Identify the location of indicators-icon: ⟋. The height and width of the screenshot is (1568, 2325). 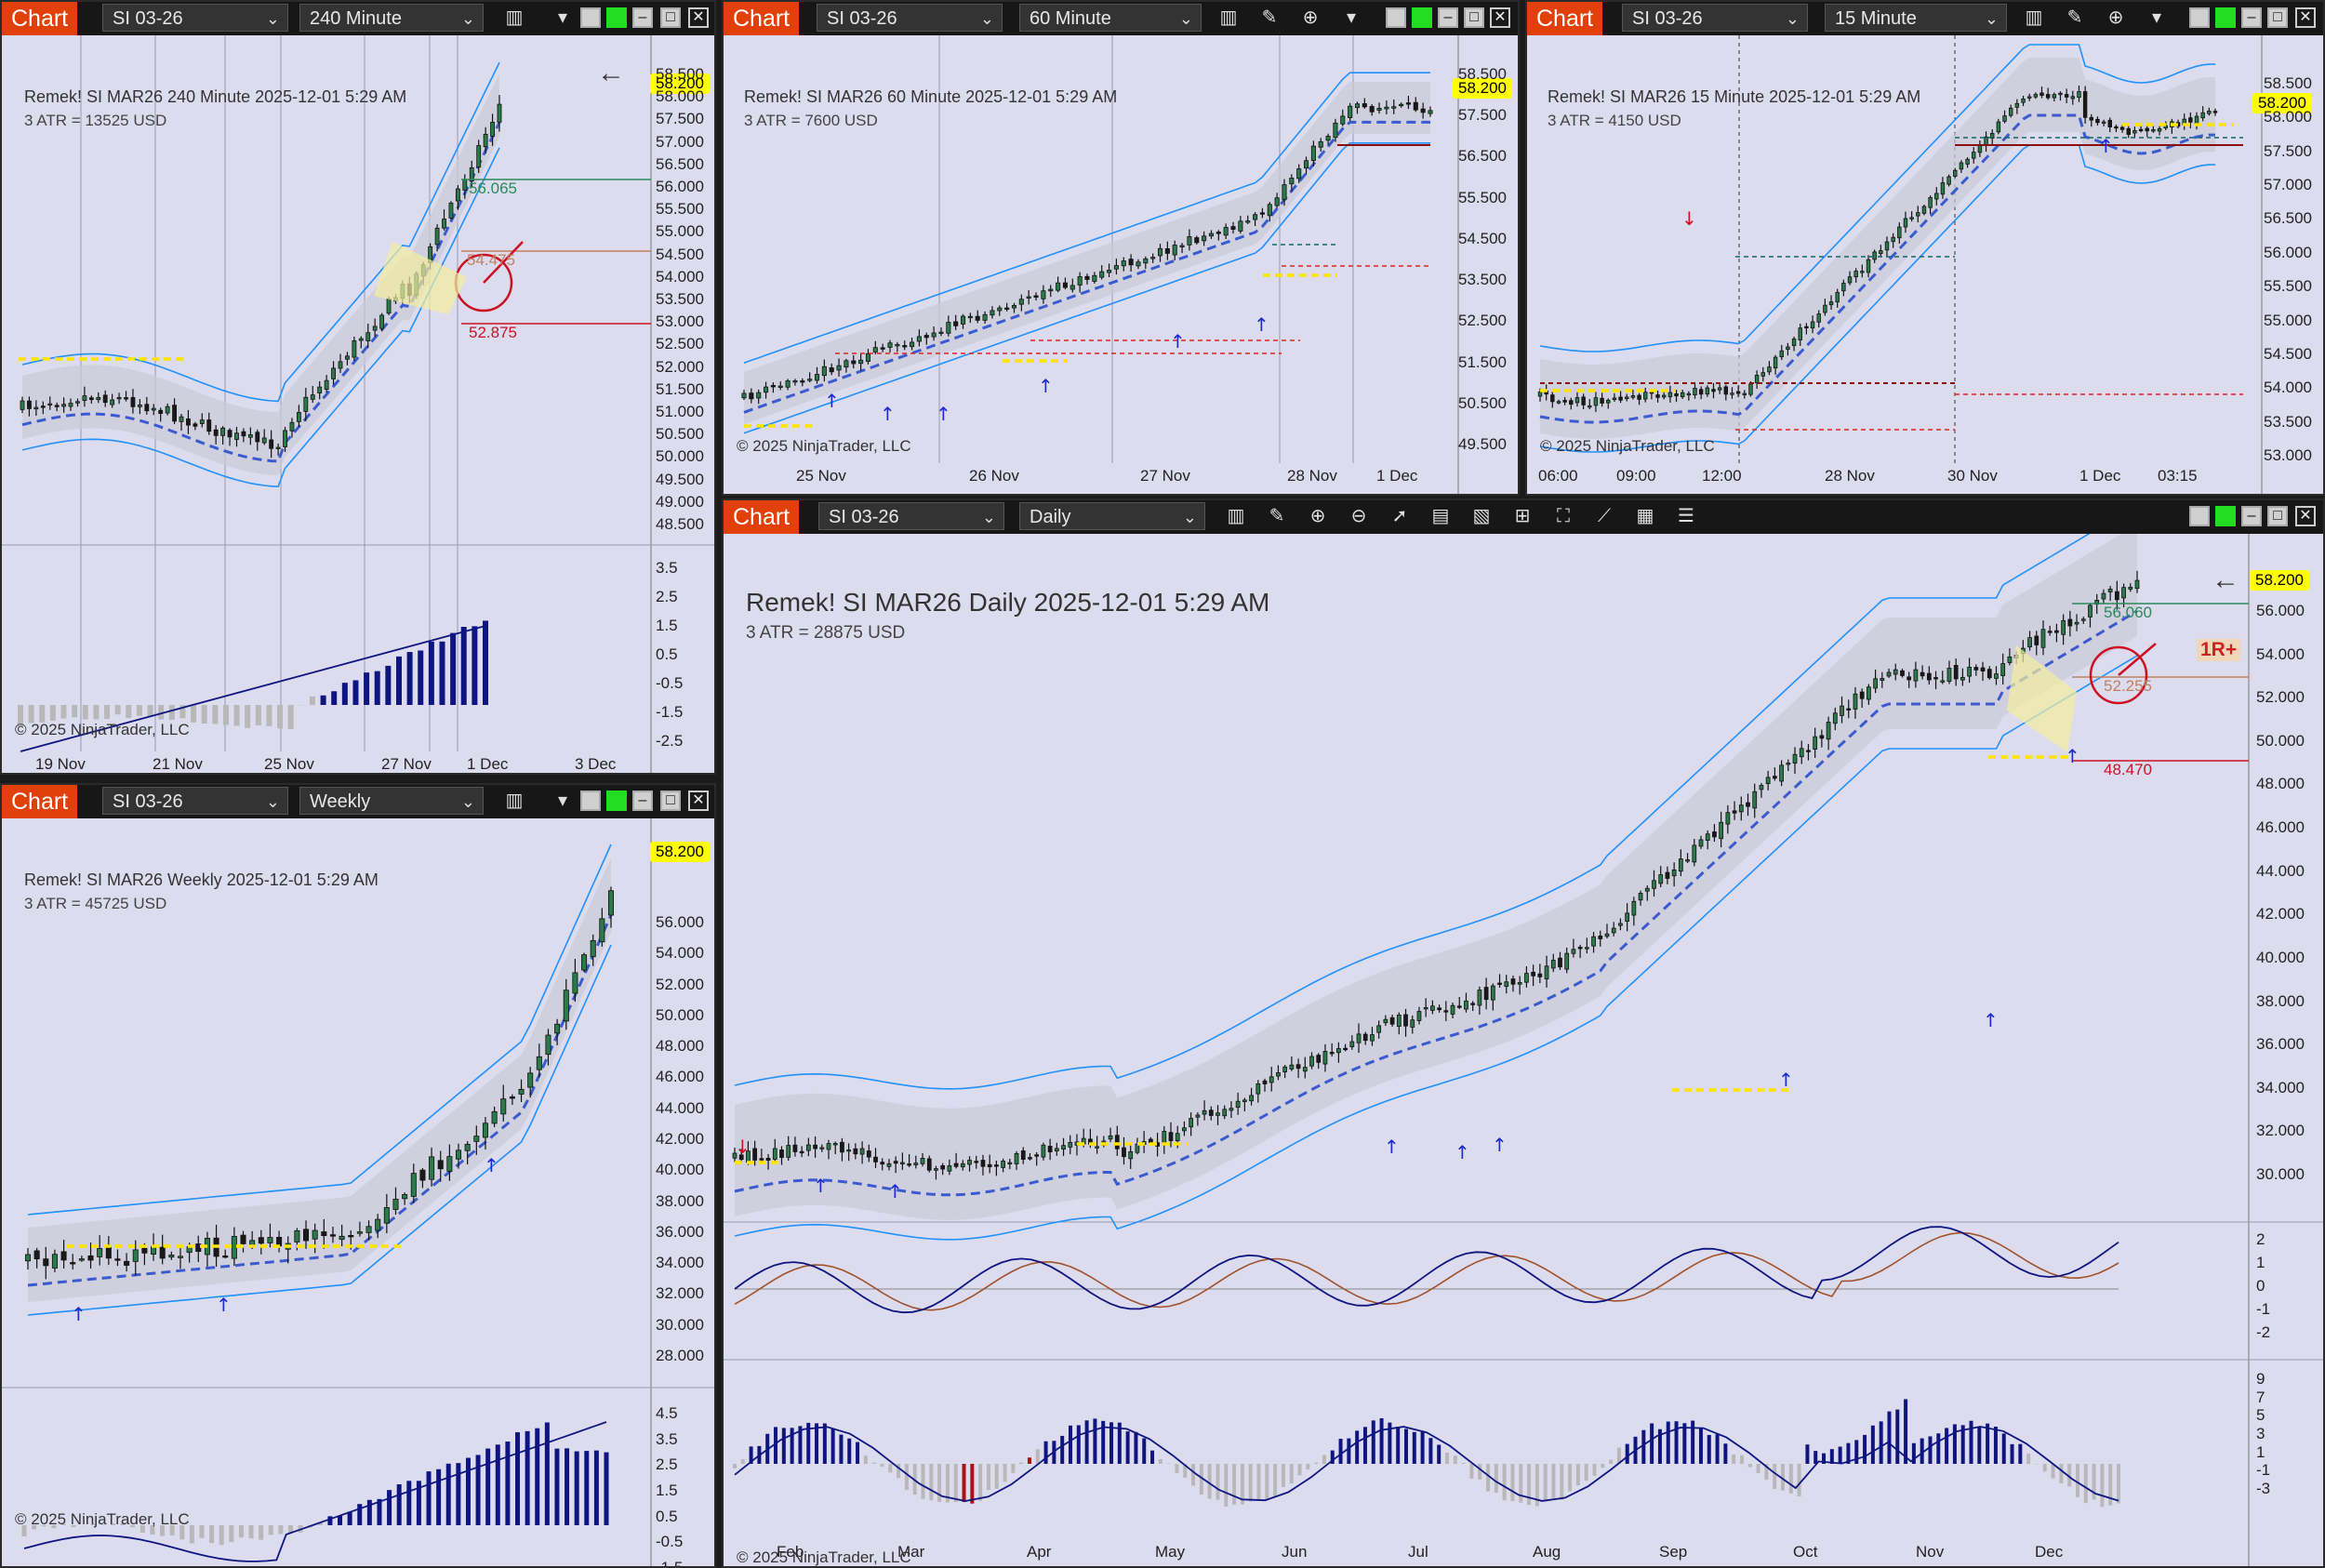
(1604, 516).